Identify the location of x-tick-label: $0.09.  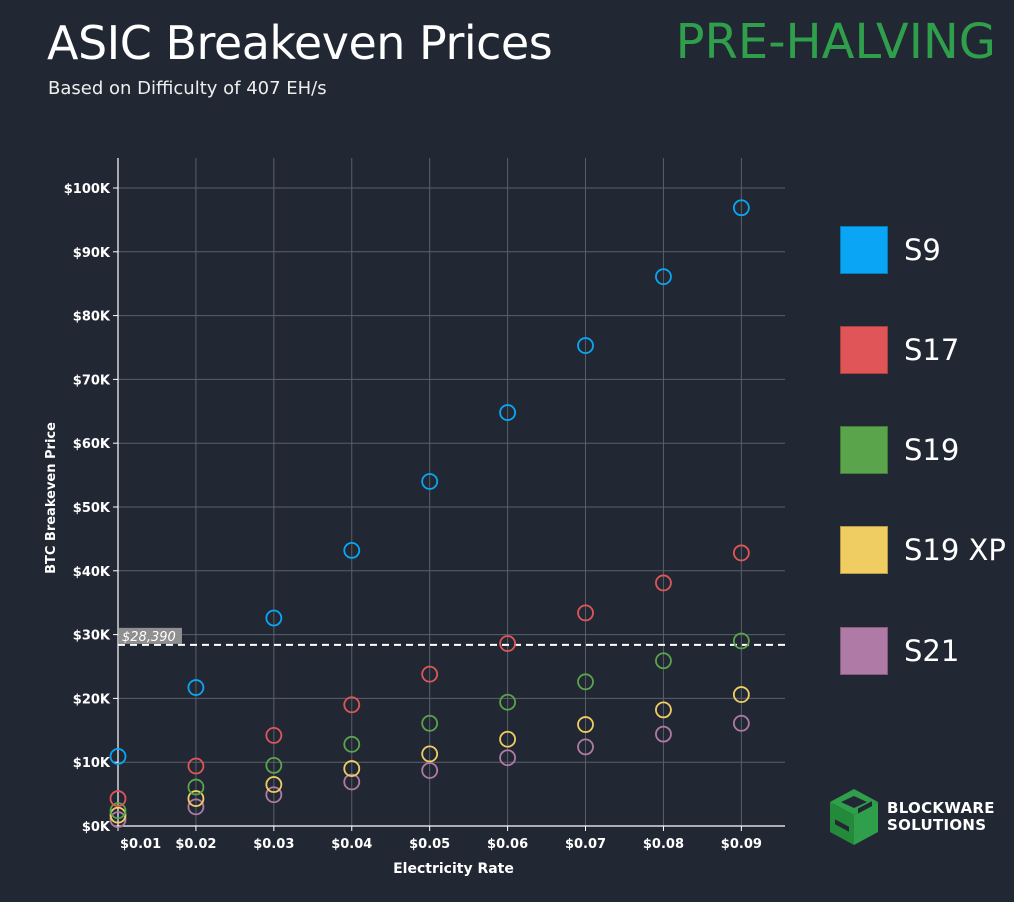
(741, 844).